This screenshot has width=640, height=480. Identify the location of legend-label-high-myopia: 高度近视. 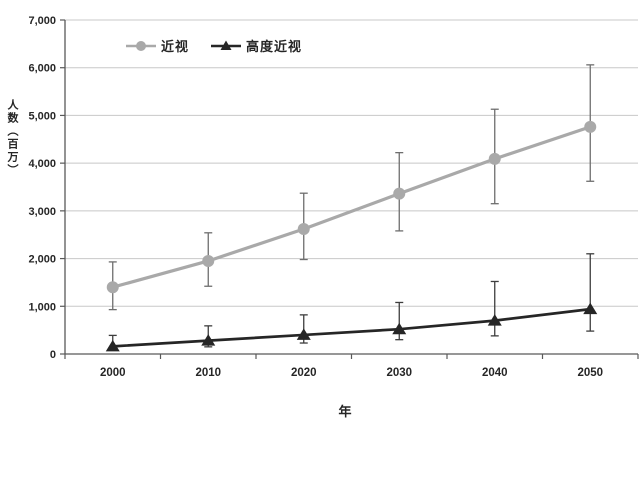
(274, 46).